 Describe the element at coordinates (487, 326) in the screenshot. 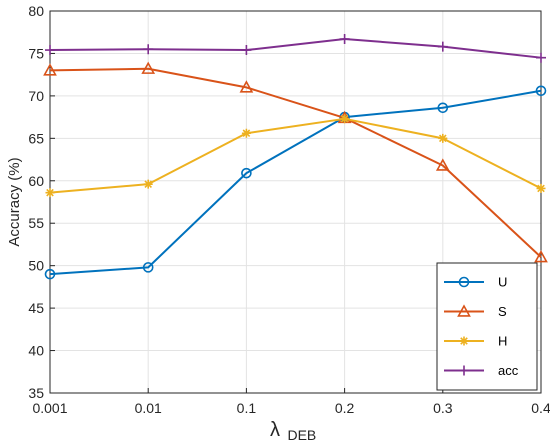

I see `legend-box` at that location.